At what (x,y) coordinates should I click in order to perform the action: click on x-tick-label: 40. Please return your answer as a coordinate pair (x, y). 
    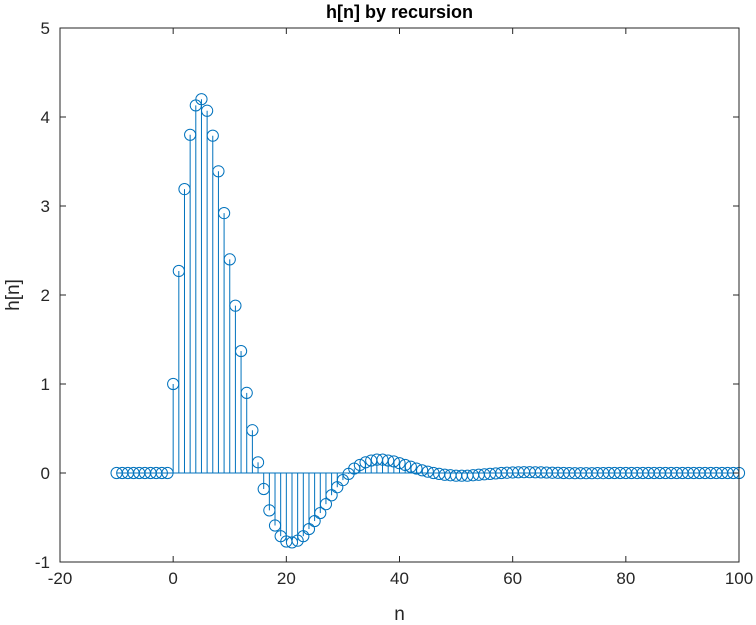
    Looking at the image, I should click on (399, 578).